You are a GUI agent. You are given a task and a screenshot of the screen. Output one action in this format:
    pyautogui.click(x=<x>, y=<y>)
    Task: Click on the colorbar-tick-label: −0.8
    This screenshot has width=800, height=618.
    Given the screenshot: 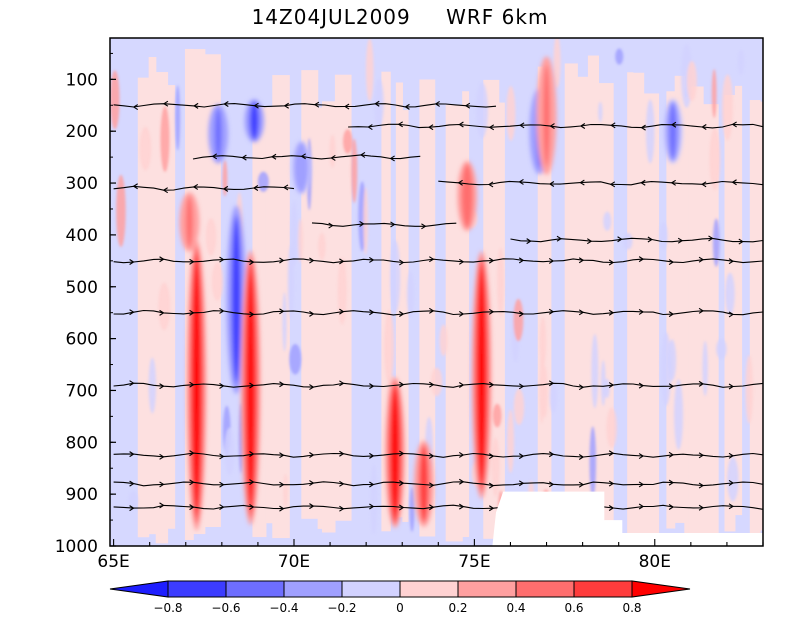 What is the action you would take?
    pyautogui.click(x=167, y=608)
    